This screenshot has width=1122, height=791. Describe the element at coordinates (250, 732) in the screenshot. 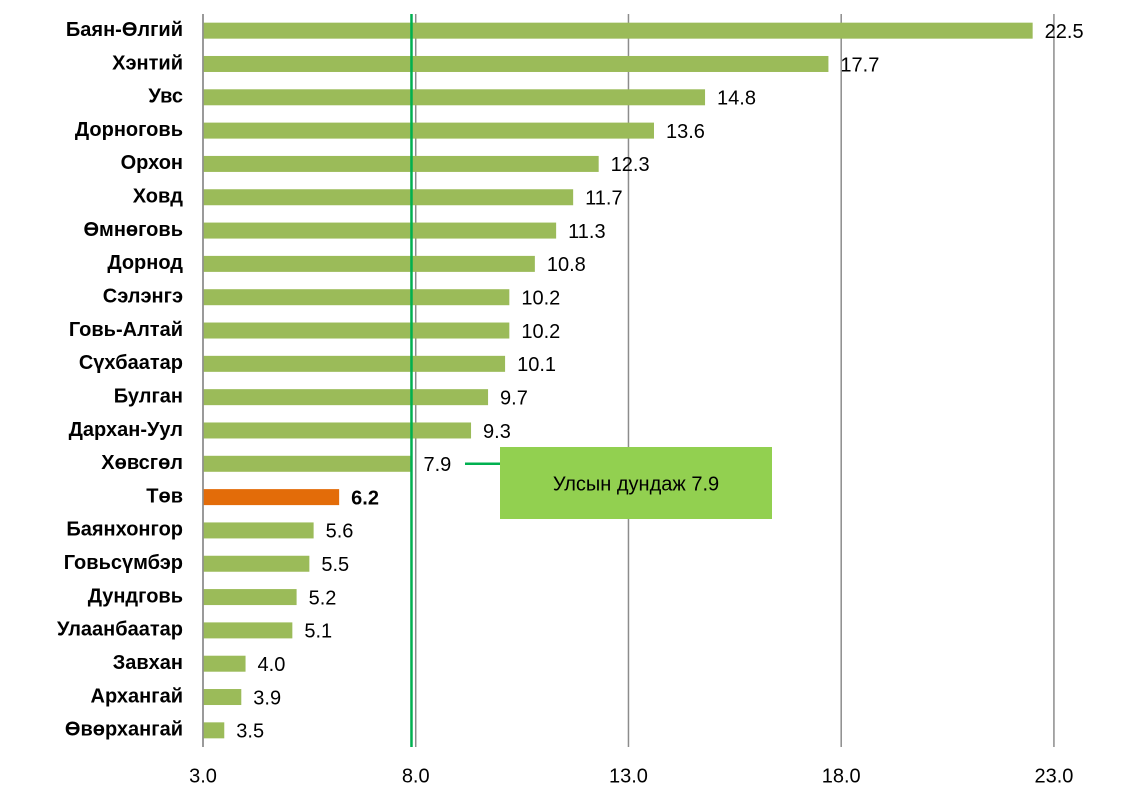

I see `data-label: 3.5` at that location.